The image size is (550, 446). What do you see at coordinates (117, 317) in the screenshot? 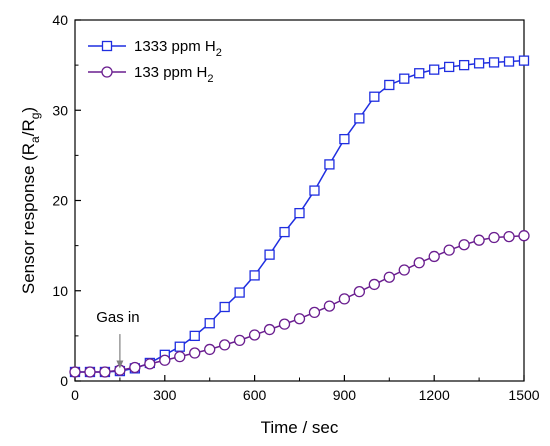
I see `annotation-label: Gas in` at bounding box center [117, 317].